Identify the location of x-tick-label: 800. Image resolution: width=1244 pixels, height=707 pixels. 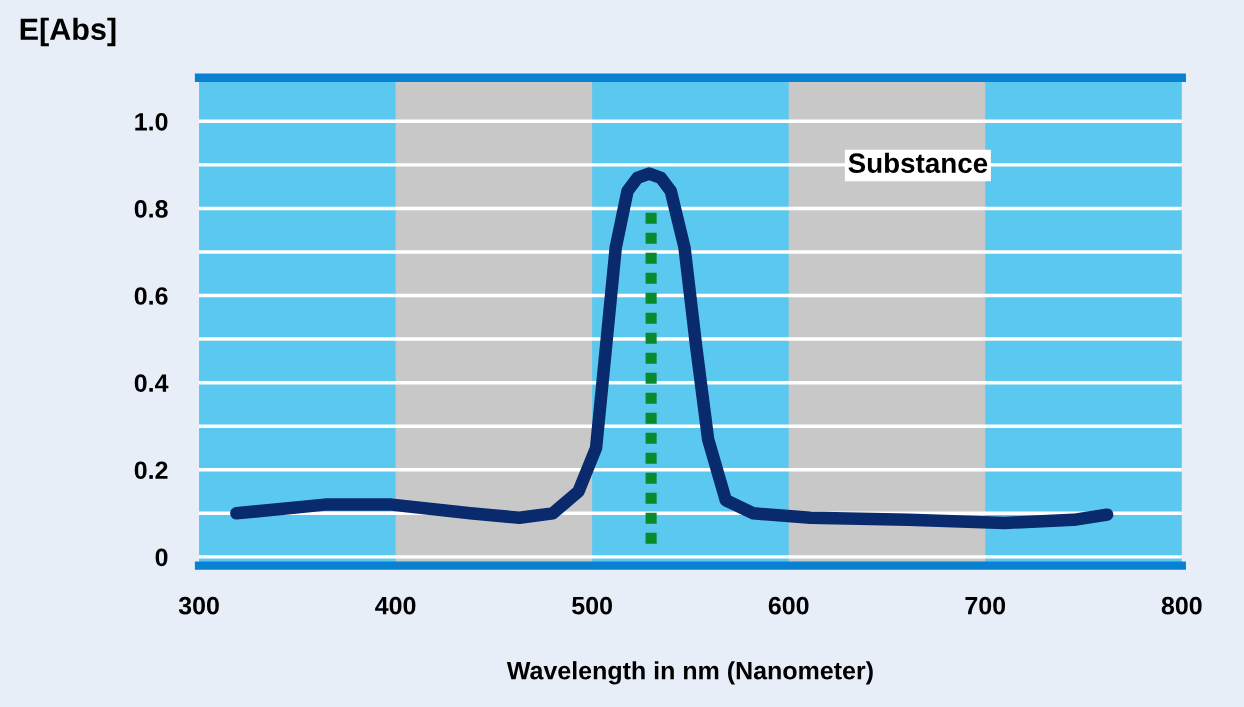
(1181, 605).